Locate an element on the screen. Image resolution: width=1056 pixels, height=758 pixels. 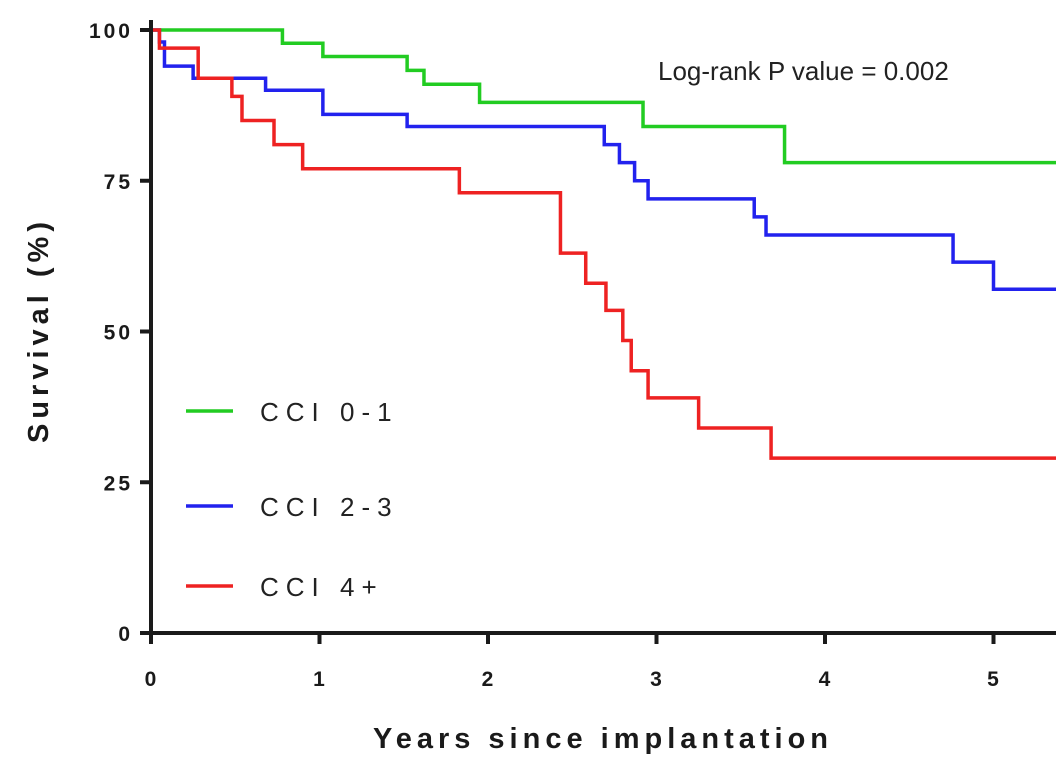
legend: CCI 0-1 CCI 2-3 CCI 4+ is located at coordinates (292, 499).